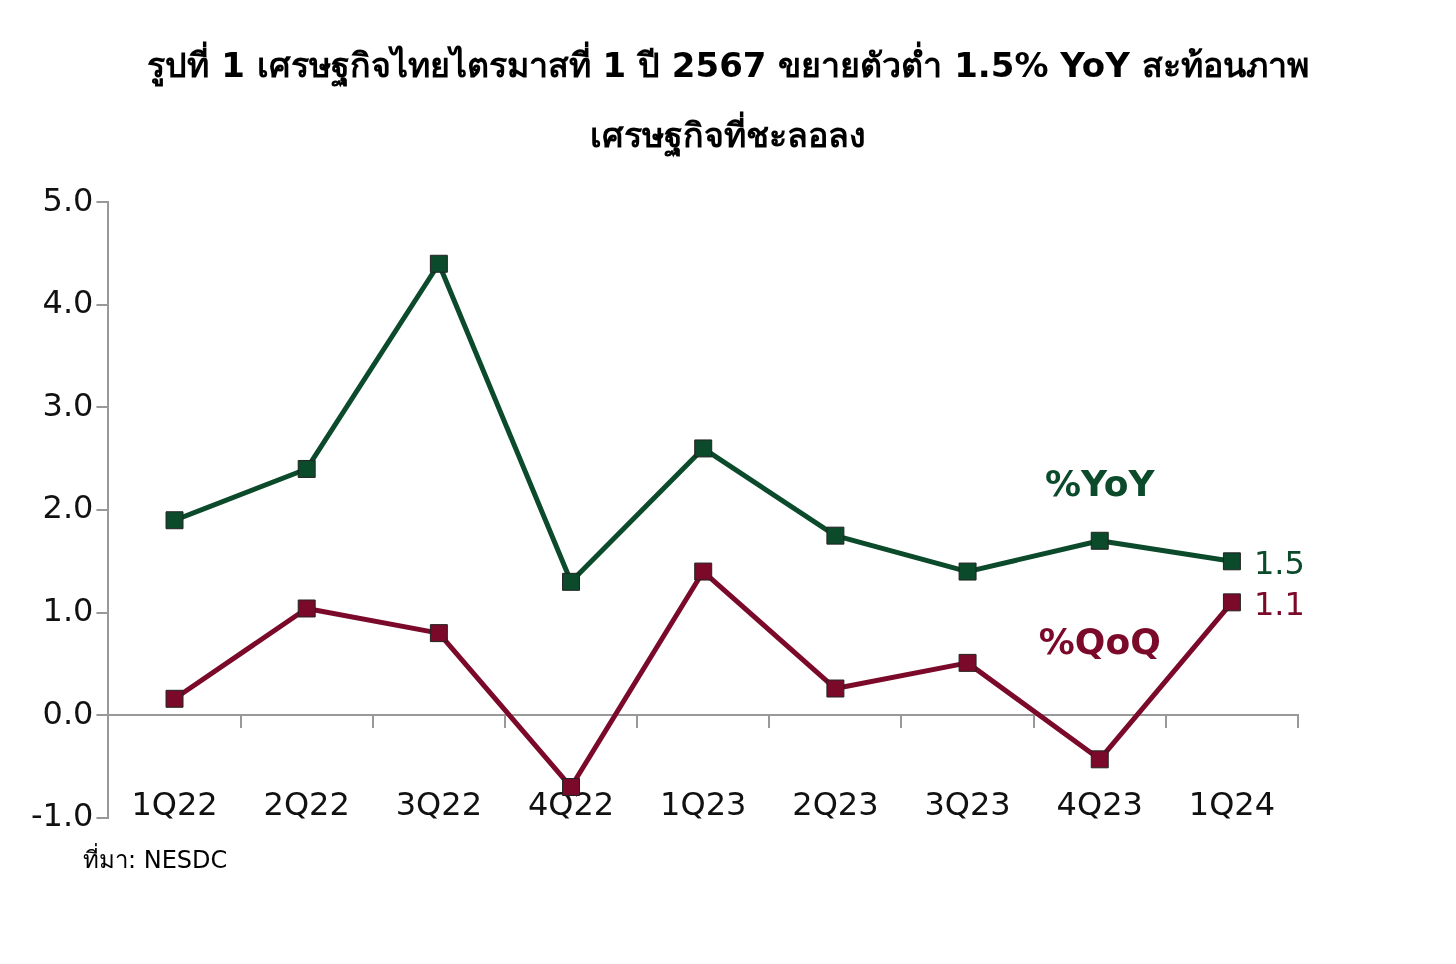 The height and width of the screenshot is (964, 1456). What do you see at coordinates (967, 803) in the screenshot?
I see `x-tick-label: 3Q23` at bounding box center [967, 803].